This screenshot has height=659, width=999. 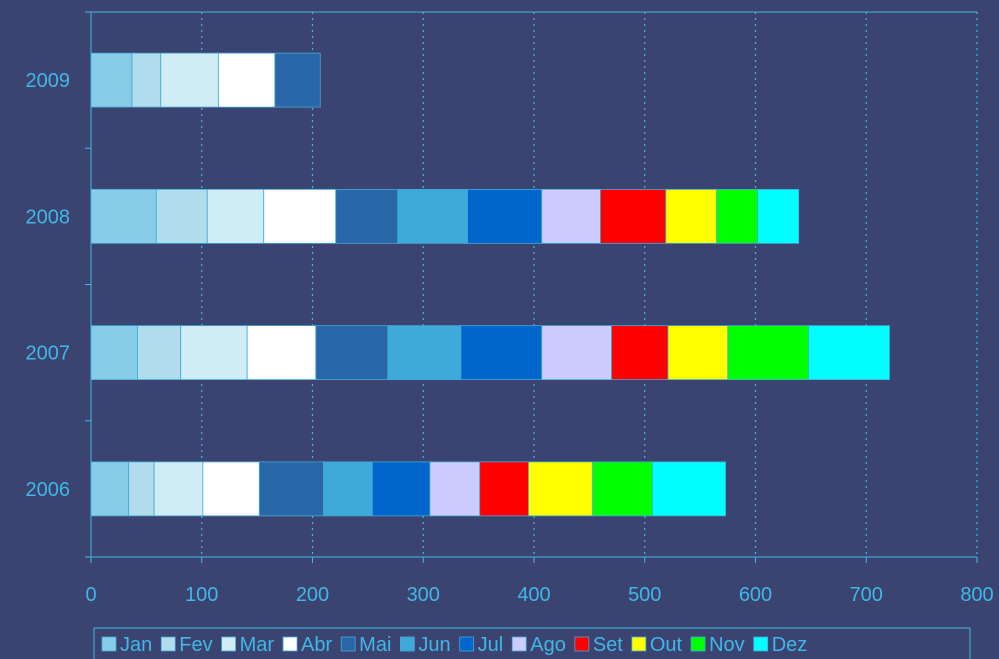 I want to click on y-tick-labels: 2009 2008 2007 2006, so click(x=48, y=285).